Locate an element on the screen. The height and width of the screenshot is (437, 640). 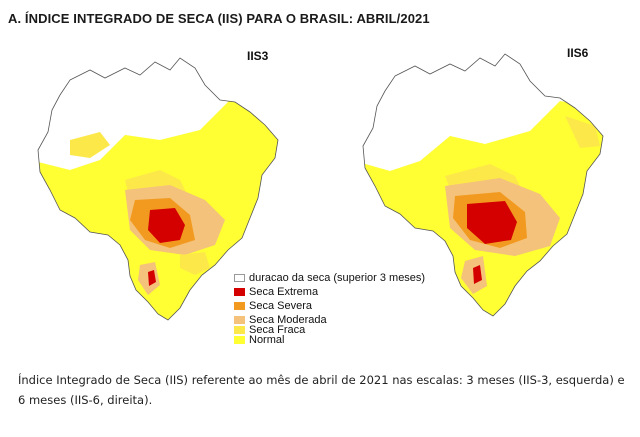
legend-label: Seca Severa is located at coordinates (280, 306).